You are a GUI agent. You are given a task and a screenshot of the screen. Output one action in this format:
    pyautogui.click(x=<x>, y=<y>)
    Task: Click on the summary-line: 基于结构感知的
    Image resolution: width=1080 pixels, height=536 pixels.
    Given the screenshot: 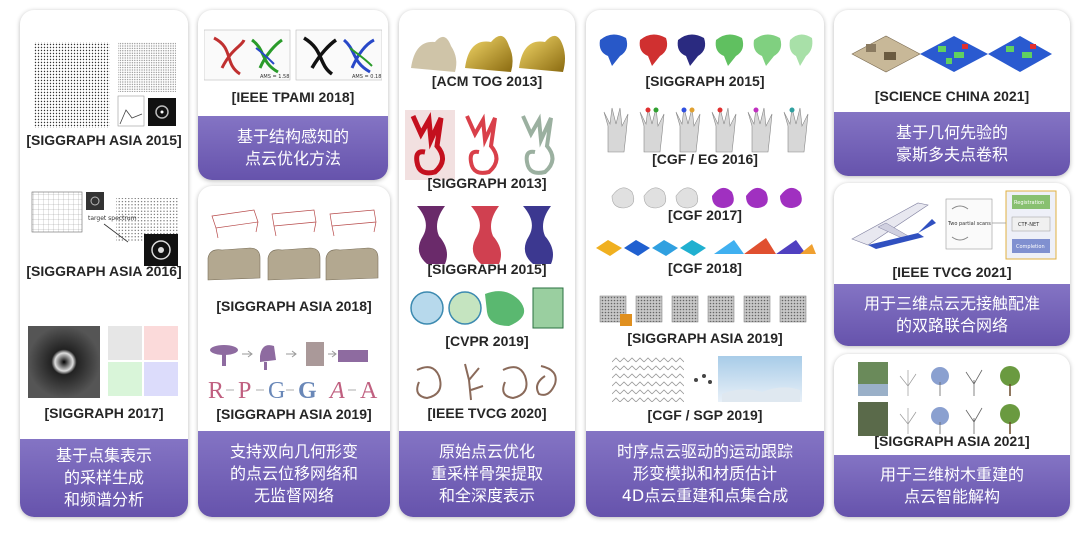 What is the action you would take?
    pyautogui.click(x=292, y=136)
    